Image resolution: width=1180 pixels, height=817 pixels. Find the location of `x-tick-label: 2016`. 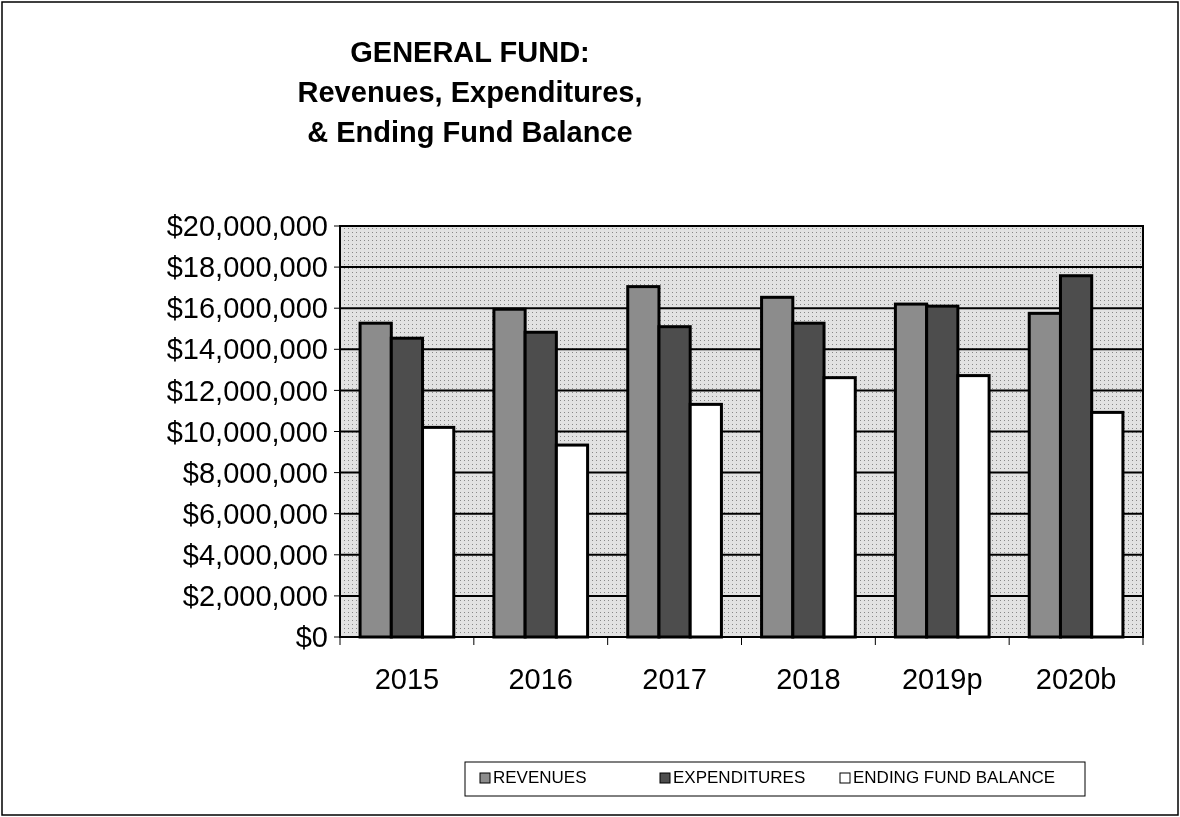

x-tick-label: 2016 is located at coordinates (541, 679).